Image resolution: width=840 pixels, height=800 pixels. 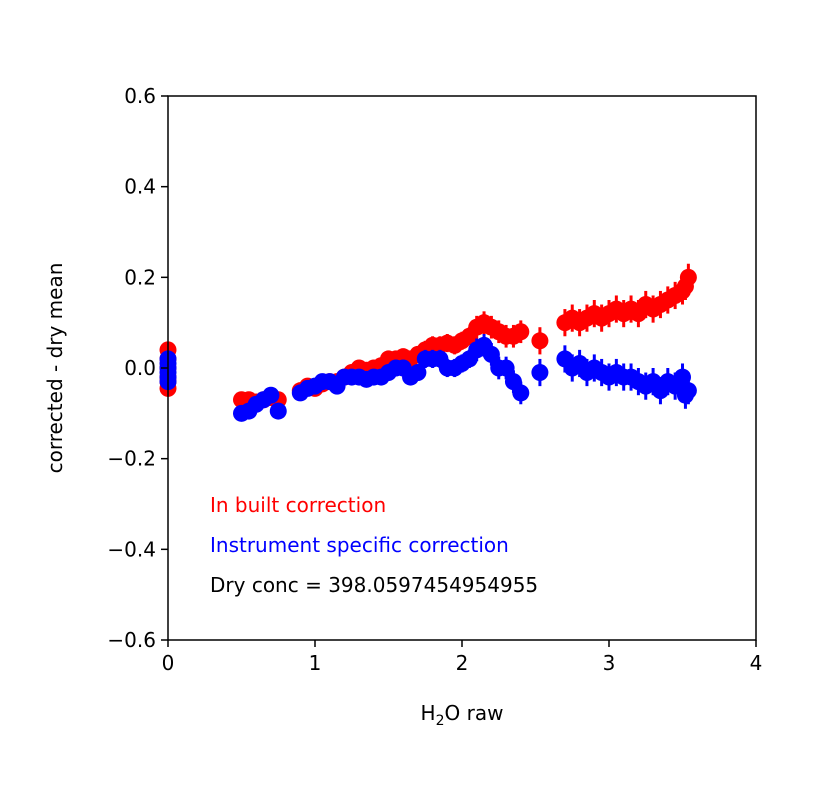 What do you see at coordinates (298, 505) in the screenshot?
I see `annotation-0: In built correction` at bounding box center [298, 505].